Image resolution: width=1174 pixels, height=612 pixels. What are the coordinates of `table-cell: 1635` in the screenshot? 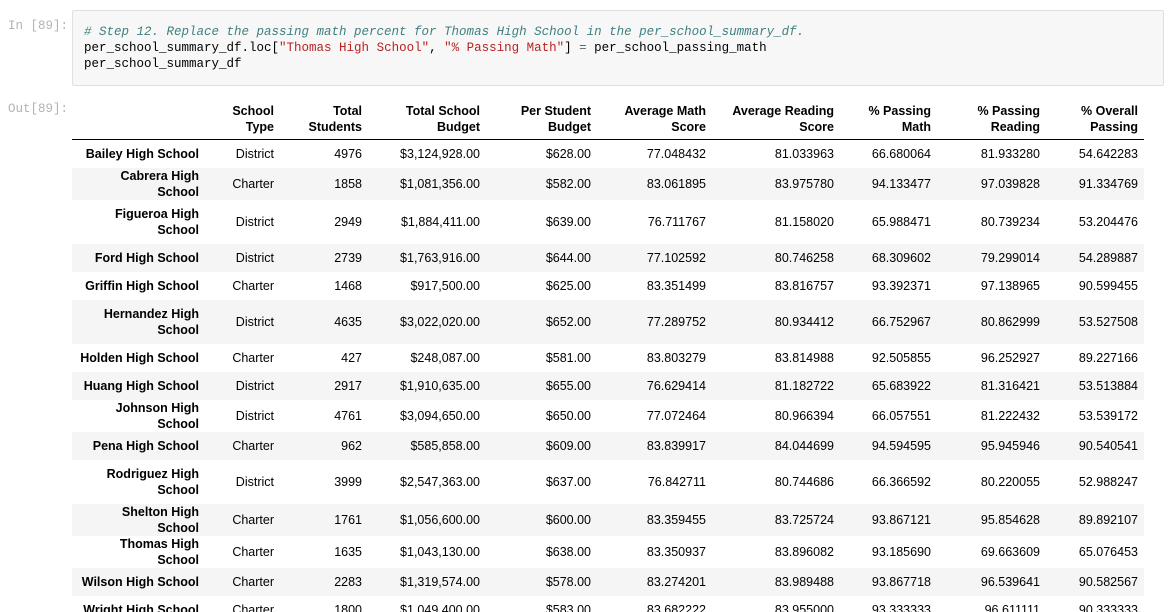 It's located at (348, 551).